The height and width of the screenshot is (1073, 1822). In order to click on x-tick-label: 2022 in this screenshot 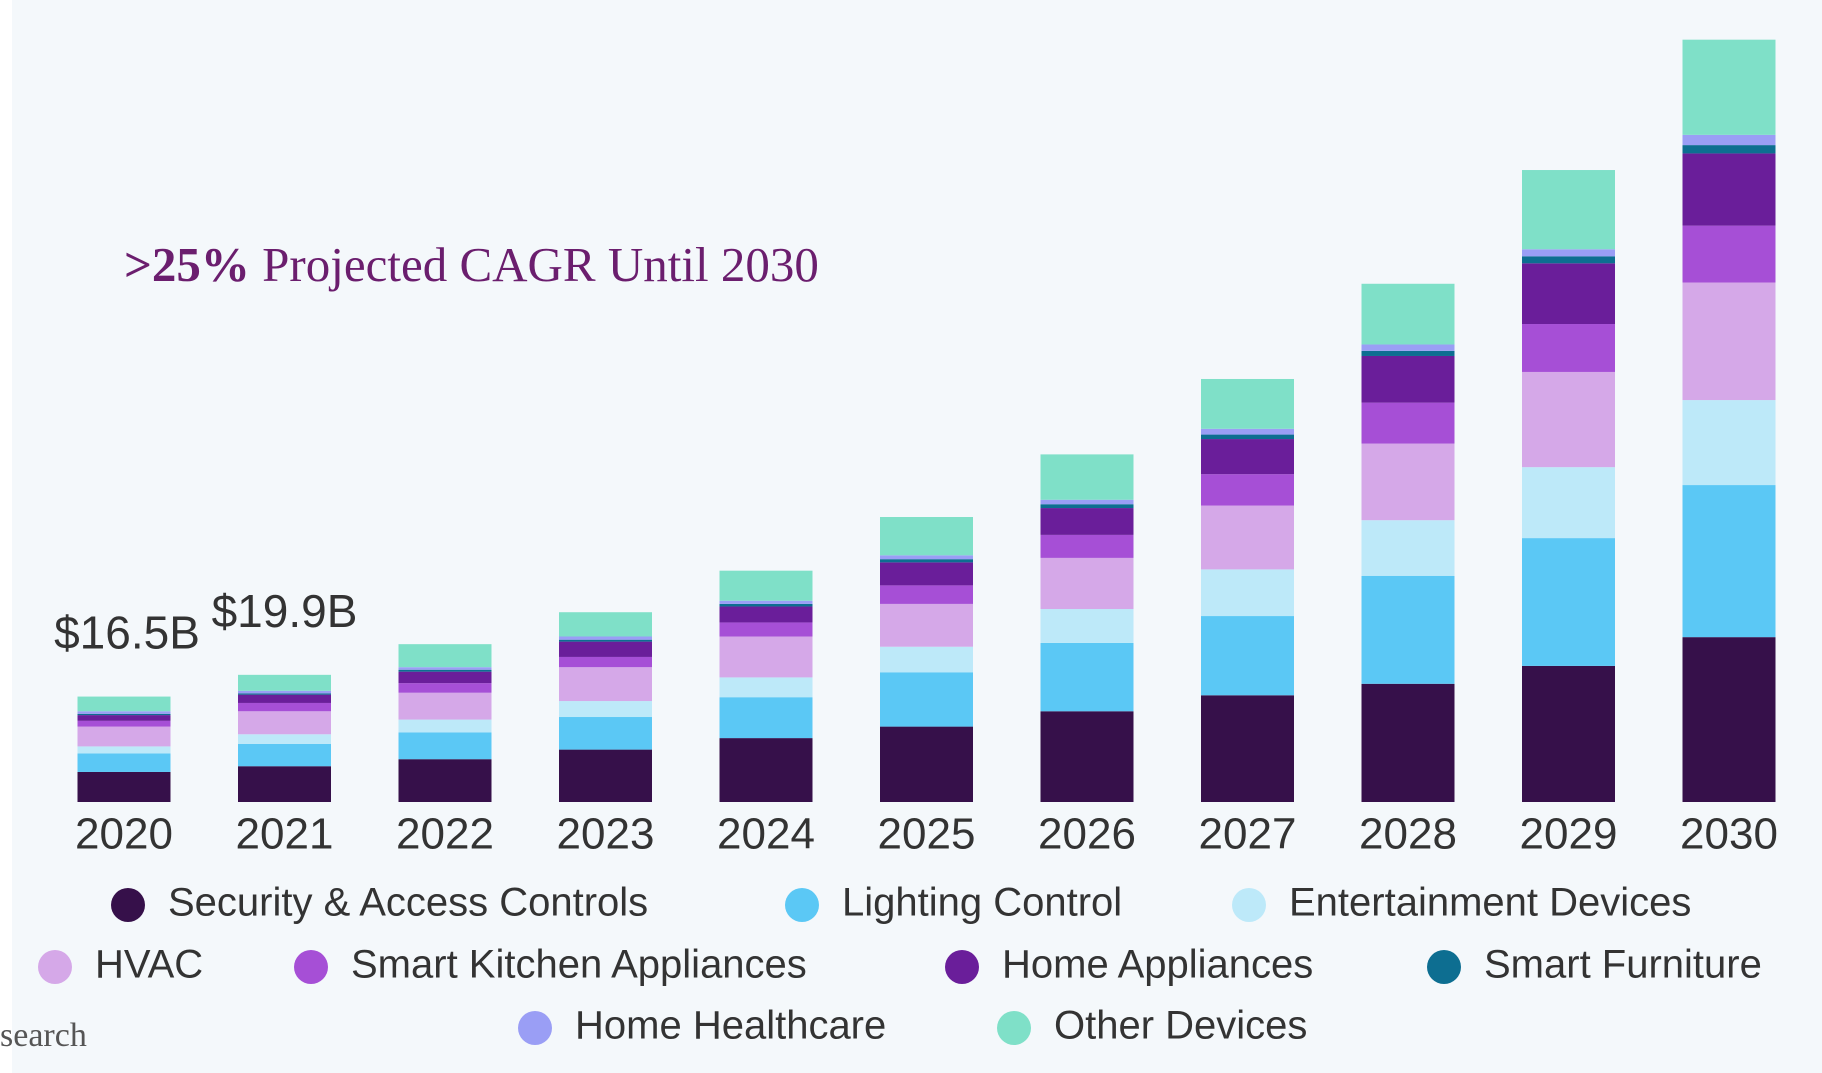, I will do `click(445, 834)`.